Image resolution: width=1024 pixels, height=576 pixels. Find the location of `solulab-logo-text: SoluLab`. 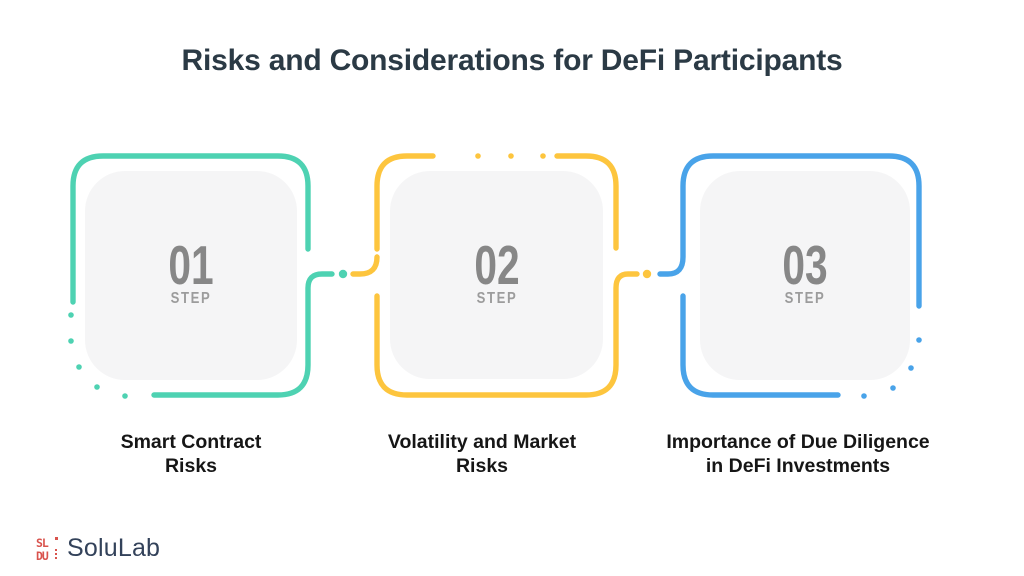

solulab-logo-text: SoluLab is located at coordinates (114, 548).